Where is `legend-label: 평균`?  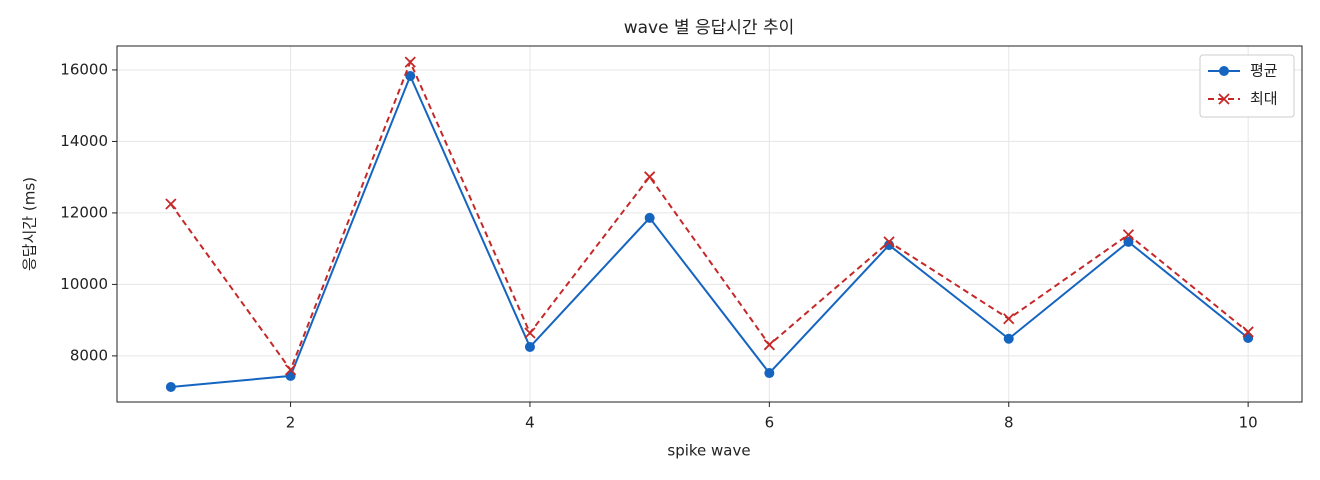 legend-label: 평균 is located at coordinates (1264, 71).